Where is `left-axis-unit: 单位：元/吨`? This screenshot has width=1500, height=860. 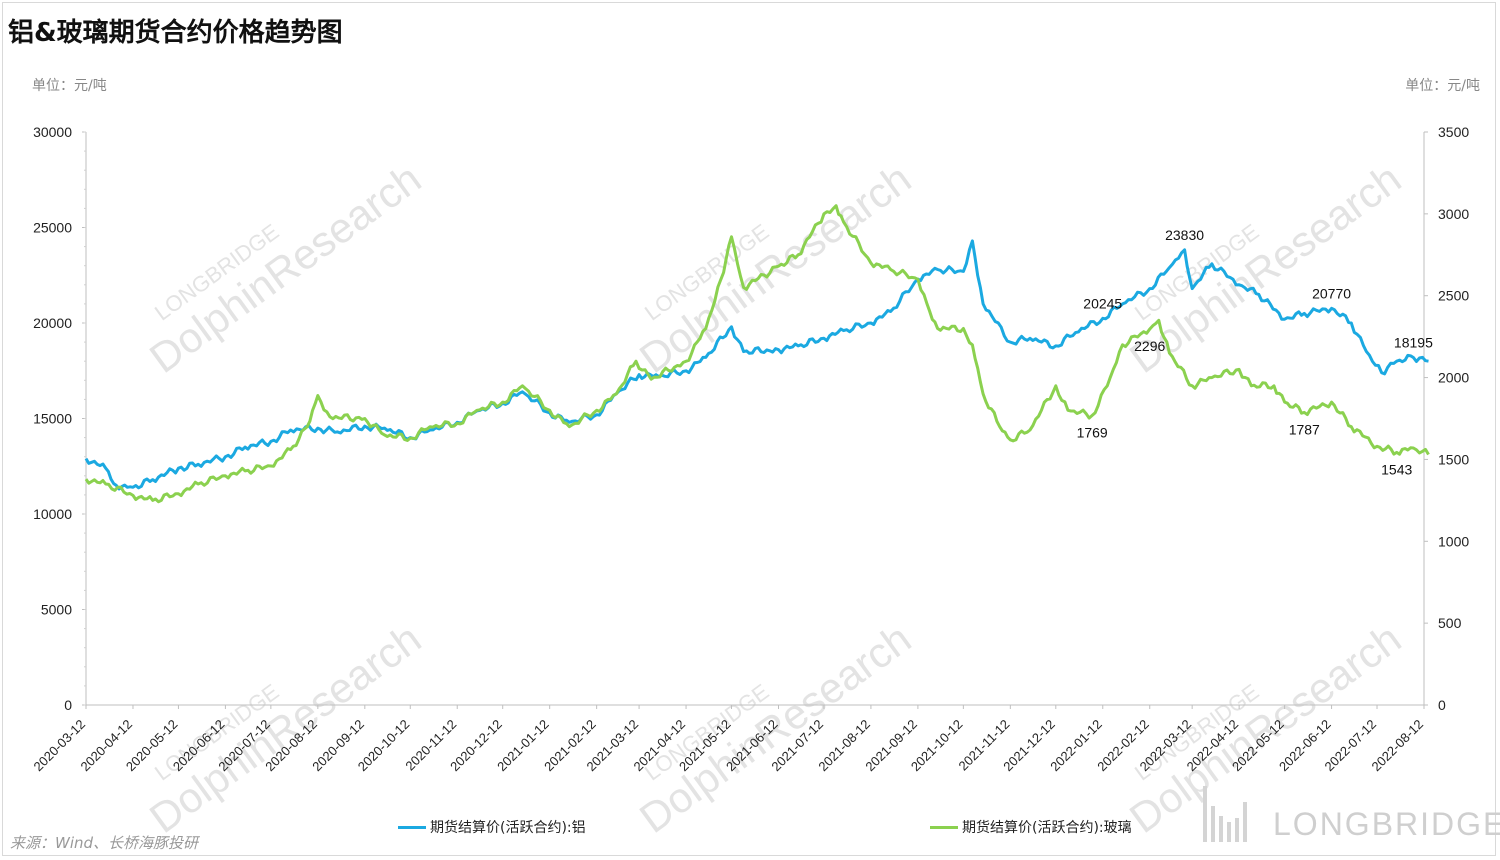
left-axis-unit: 单位：元/吨 is located at coordinates (69, 86).